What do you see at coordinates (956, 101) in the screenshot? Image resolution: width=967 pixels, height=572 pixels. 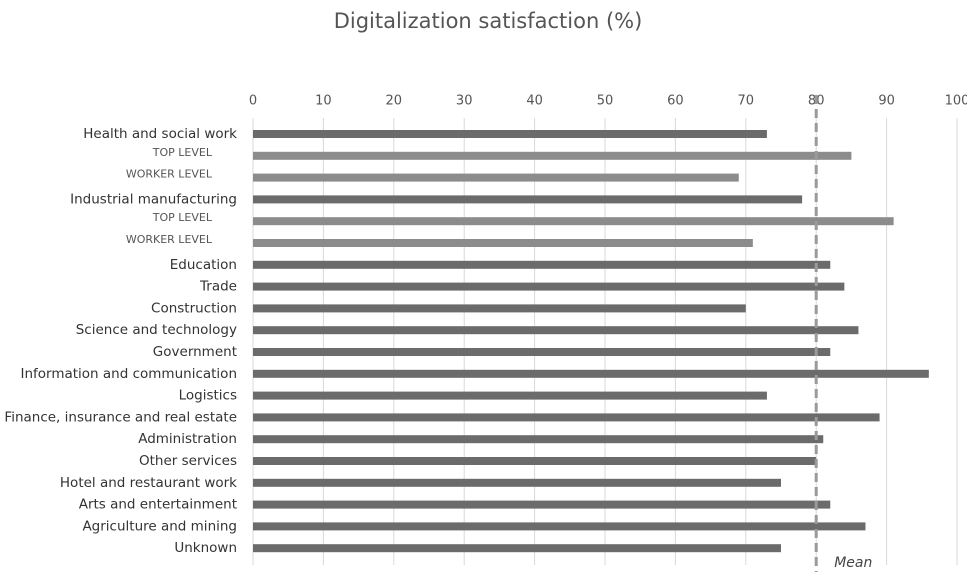 I see `x-tick-label: 100` at bounding box center [956, 101].